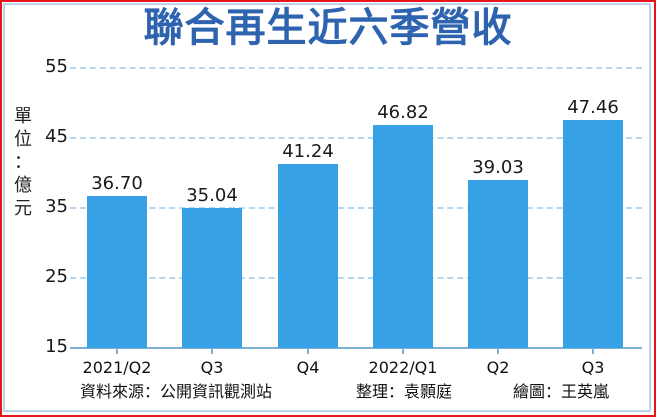  I want to click on source-credit: 資料來源：公開資訊觀測站, so click(176, 391).